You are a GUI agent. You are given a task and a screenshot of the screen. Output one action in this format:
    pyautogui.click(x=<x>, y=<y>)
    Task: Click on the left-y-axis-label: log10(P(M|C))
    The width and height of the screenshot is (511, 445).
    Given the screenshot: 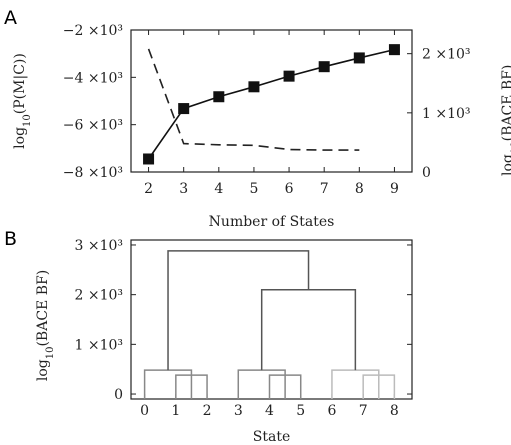 What is the action you would take?
    pyautogui.click(x=22, y=101)
    